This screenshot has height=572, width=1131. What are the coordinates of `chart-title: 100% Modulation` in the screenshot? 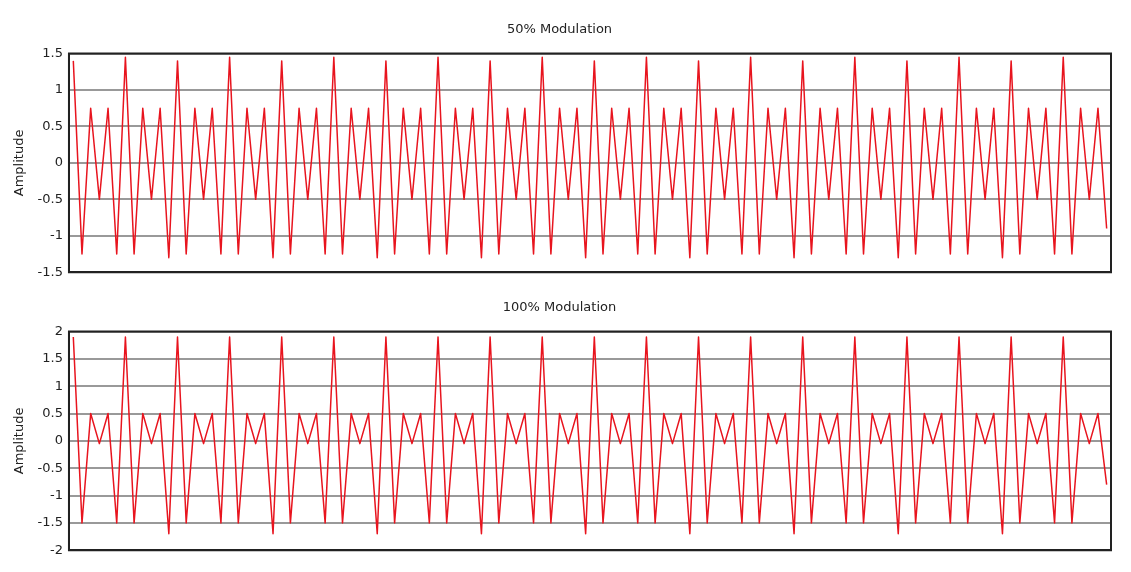 It's located at (559, 307).